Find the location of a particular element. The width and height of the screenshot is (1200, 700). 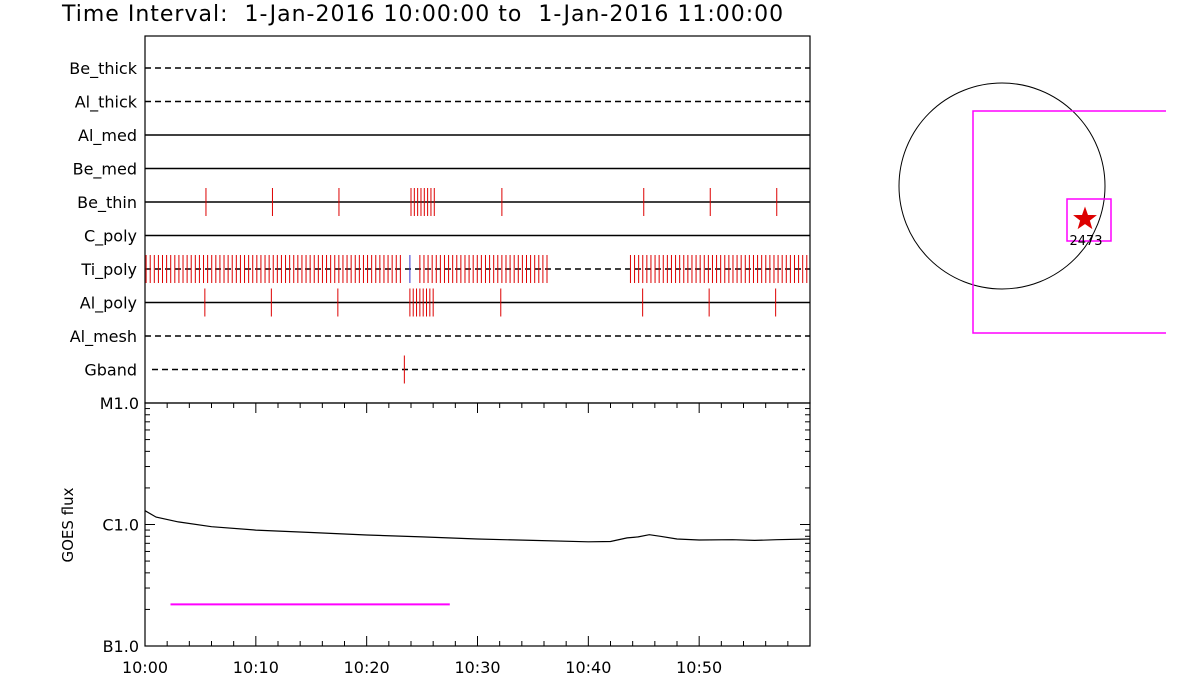

field-of-view-box is located at coordinates (1069, 222).